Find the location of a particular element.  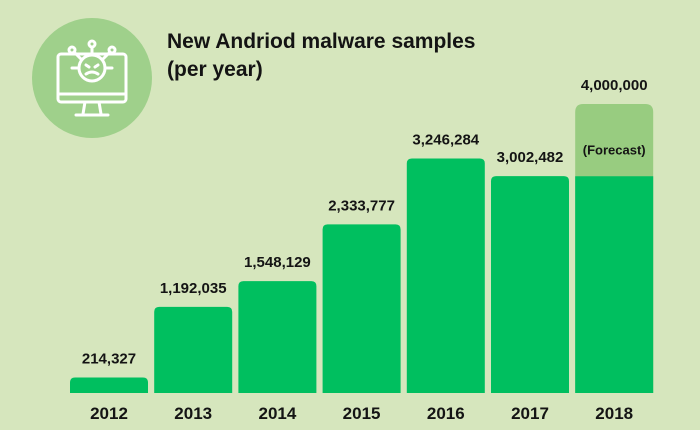

bar-2018-actual-part is located at coordinates (614, 284).